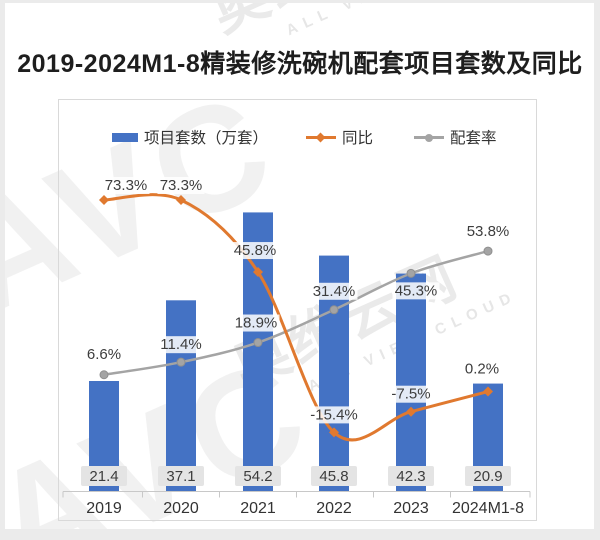 This screenshot has width=600, height=540. Describe the element at coordinates (411, 411) in the screenshot. I see `marker-yoy-2023` at that location.